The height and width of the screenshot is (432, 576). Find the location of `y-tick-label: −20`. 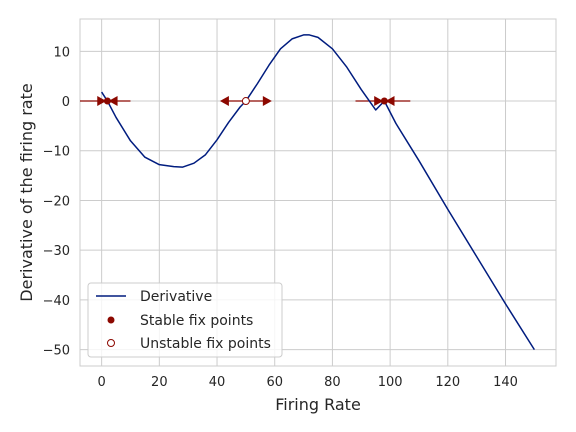

y-tick-label: −20 is located at coordinates (56, 201).